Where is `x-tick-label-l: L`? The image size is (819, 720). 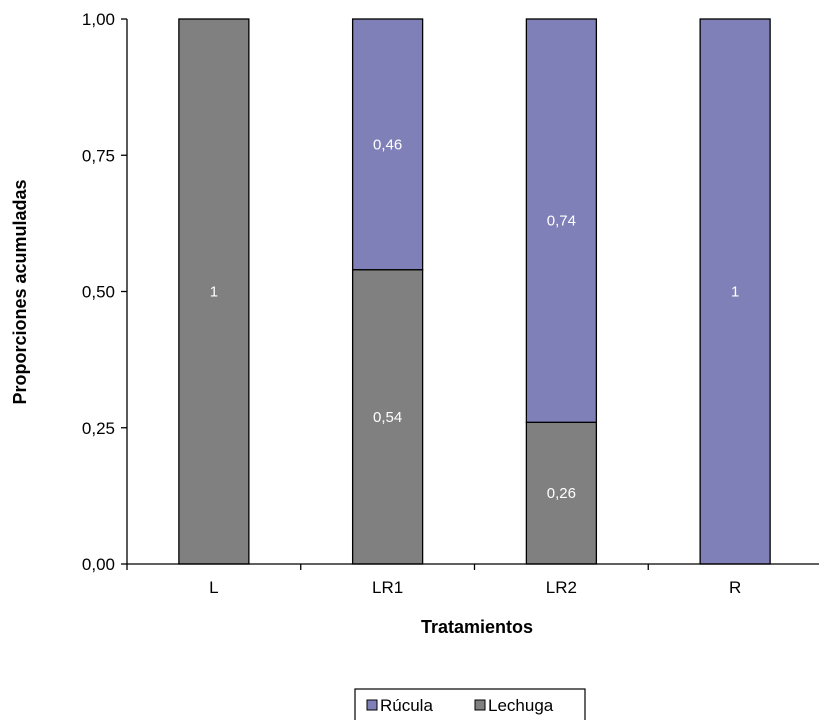 x-tick-label-l: L is located at coordinates (213, 587).